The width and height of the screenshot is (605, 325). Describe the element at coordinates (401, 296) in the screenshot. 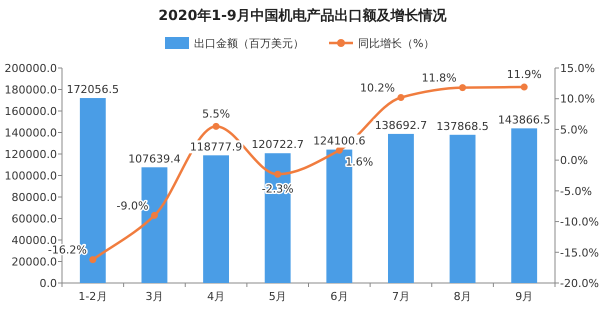

I see `x-tick-label: 7月` at that location.